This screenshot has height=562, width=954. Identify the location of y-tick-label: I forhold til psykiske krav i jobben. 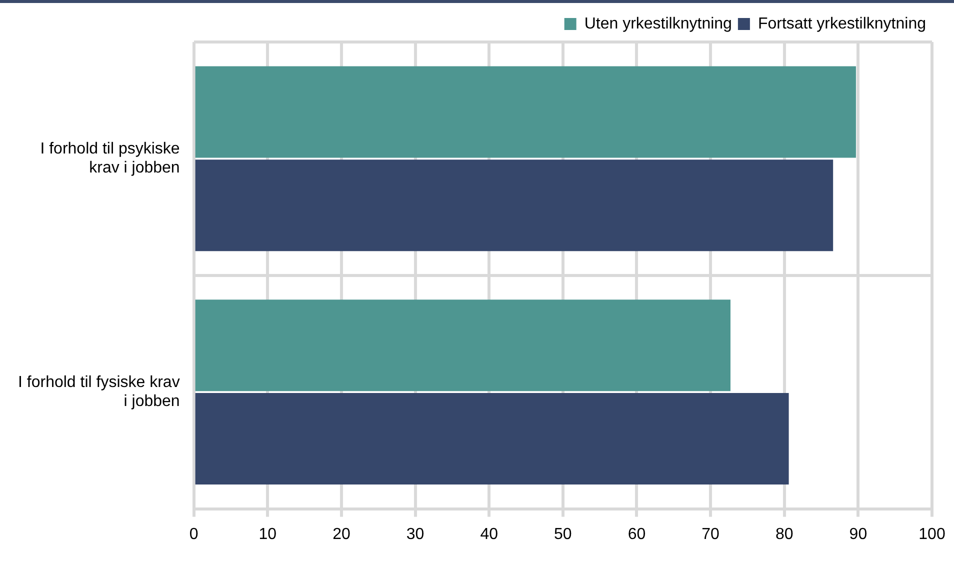
(110, 158).